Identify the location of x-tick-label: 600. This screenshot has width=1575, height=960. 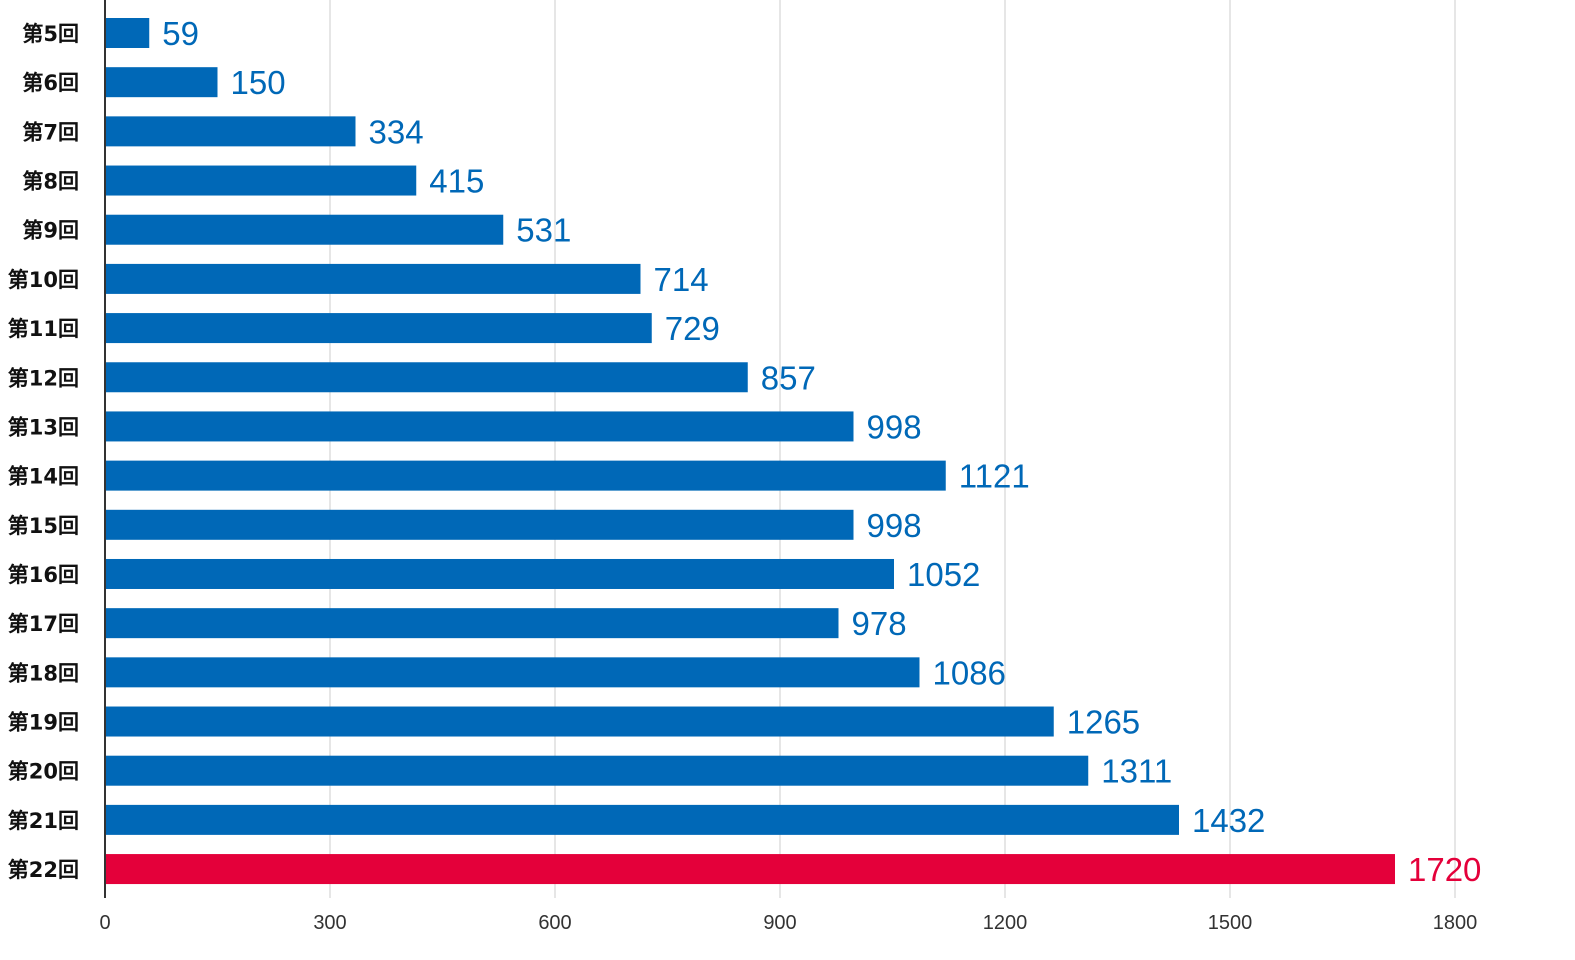
(554, 923).